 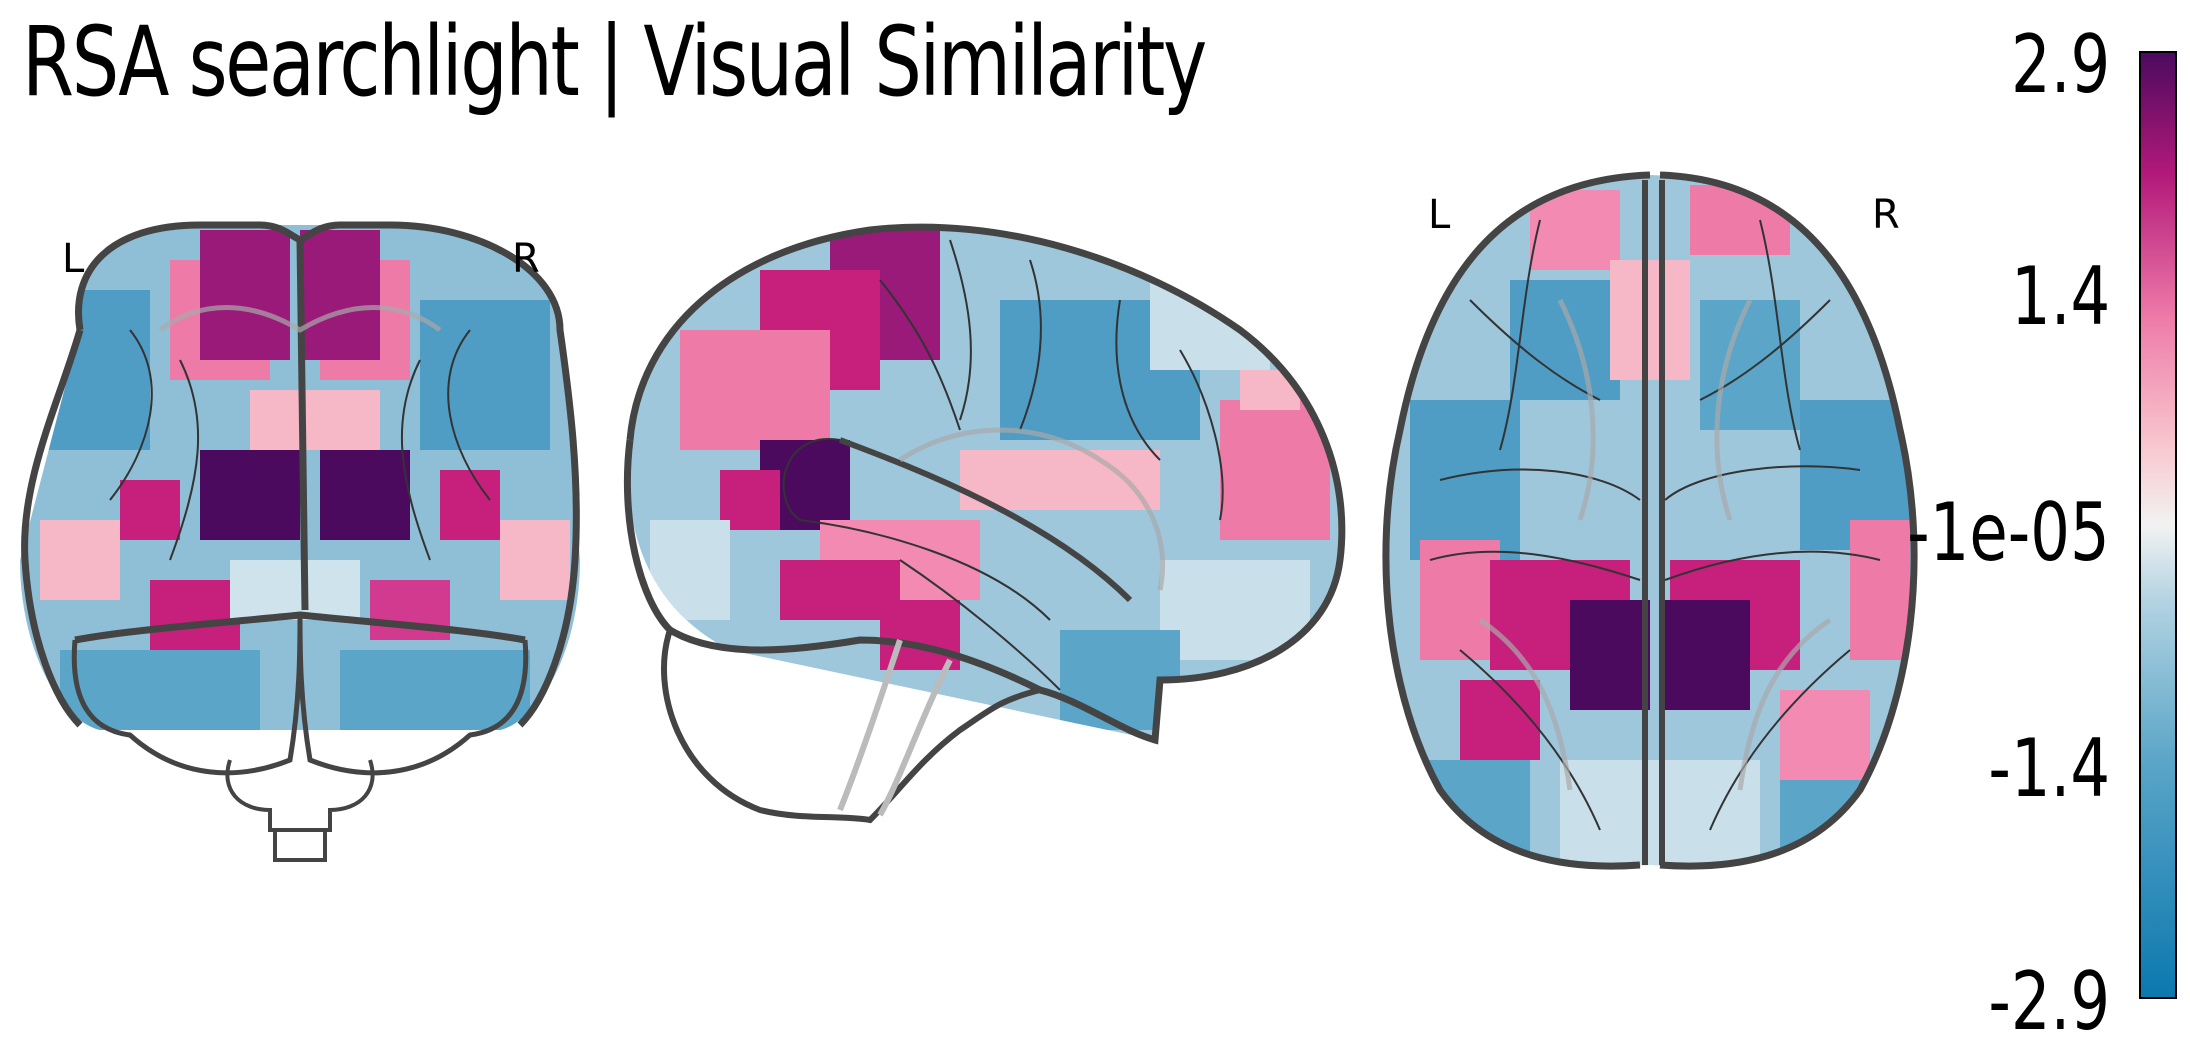 What do you see at coordinates (1439, 215) in the screenshot?
I see `axial-left-label: L` at bounding box center [1439, 215].